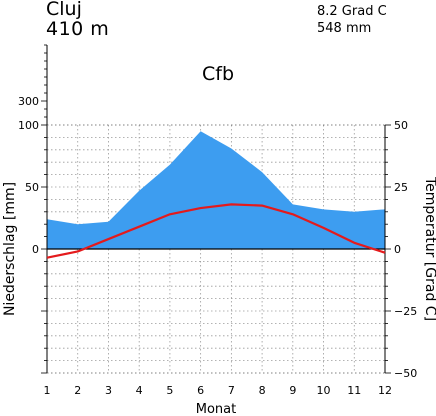 The width and height of the screenshot is (436, 416). What do you see at coordinates (139, 390) in the screenshot?
I see `x-tick-label: 4` at bounding box center [139, 390].